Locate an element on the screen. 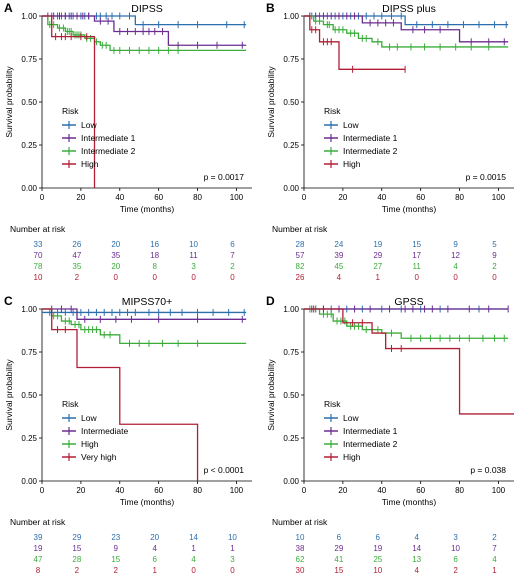 The height and width of the screenshot is (575, 520). risk-cell: 24 is located at coordinates (338, 244).